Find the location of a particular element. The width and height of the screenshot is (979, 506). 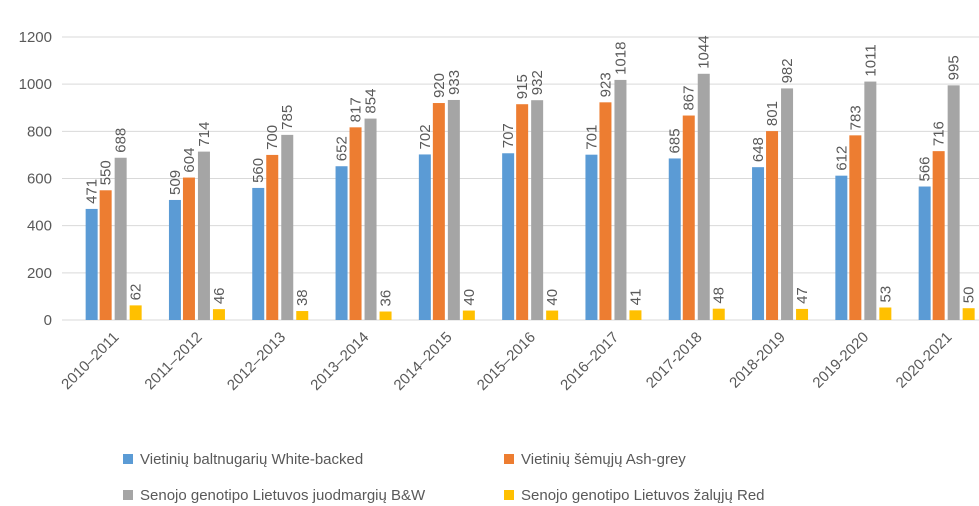

legend-label: Vietinių šėmųjų Ash-grey is located at coordinates (603, 459).